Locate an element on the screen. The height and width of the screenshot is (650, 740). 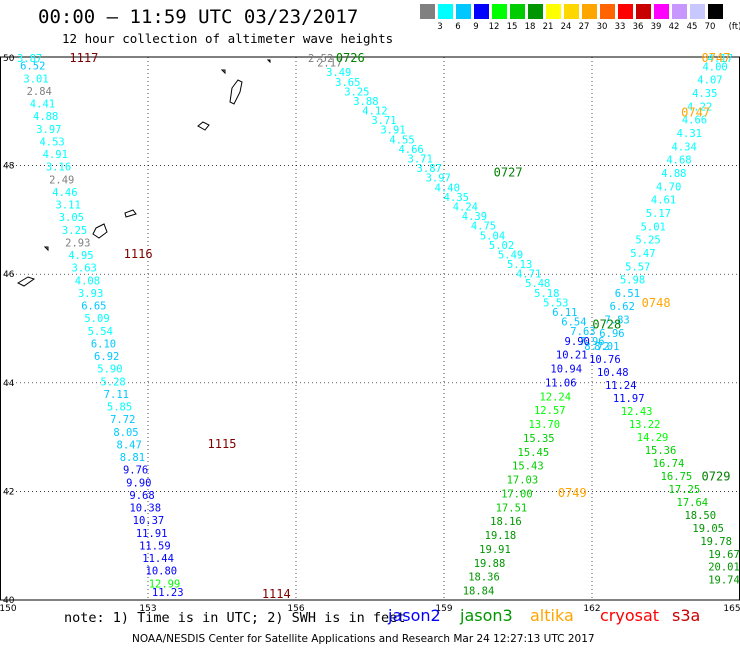
wave-height-value: 14.29 is located at coordinates (653, 438).